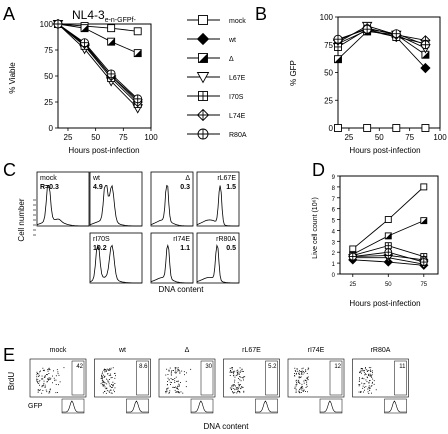 The width and height of the screenshot is (448, 434). What do you see at coordinates (334, 200) in the screenshot?
I see `y-tick-label: 7` at bounding box center [334, 200].